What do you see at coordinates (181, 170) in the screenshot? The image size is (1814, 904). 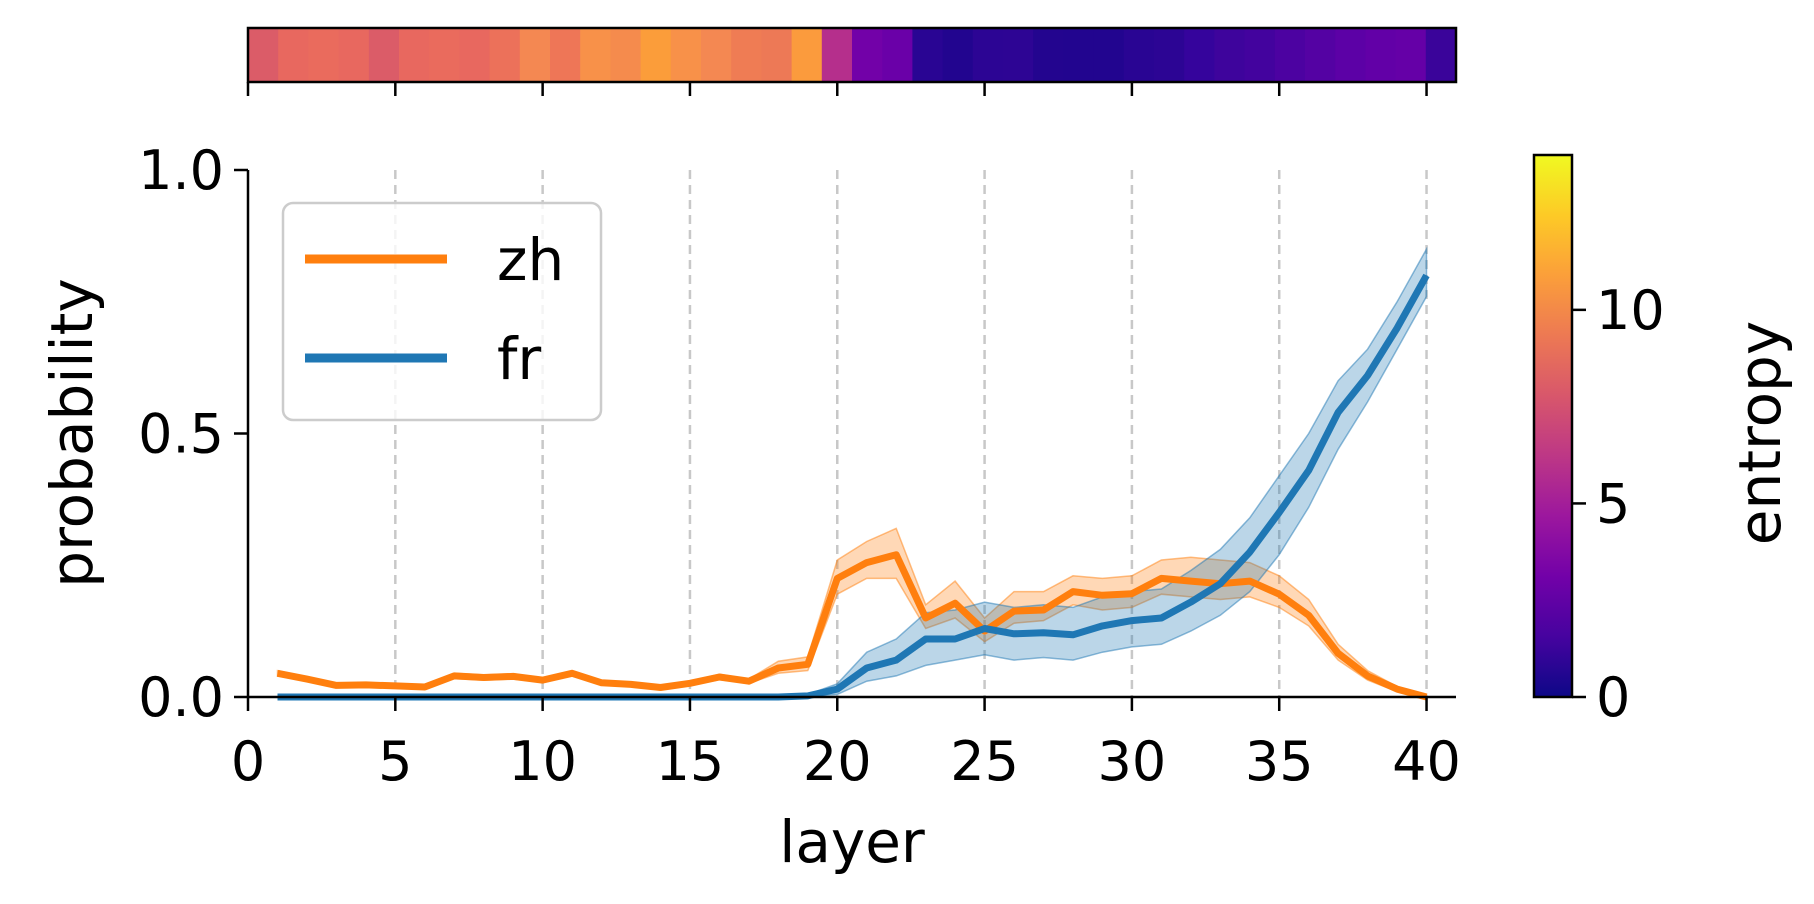 I see `y-tick-label: 1.0` at bounding box center [181, 170].